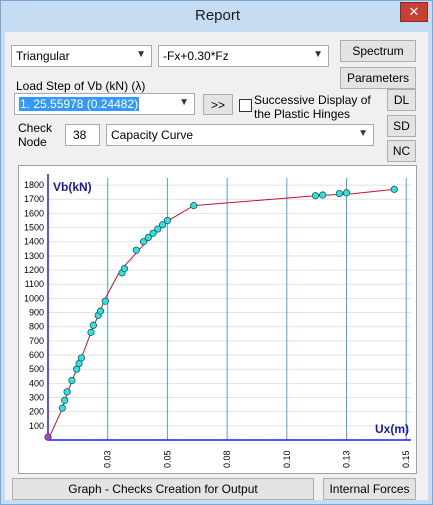  I want to click on y-tick-label: 1300, so click(34, 256).